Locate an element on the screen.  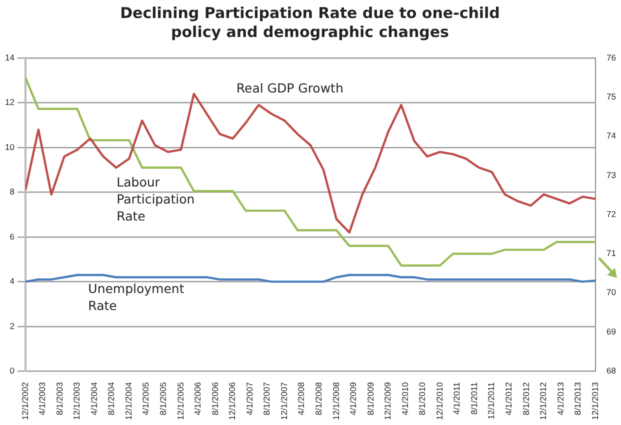
x-tick-label: 4/1/2004 is located at coordinates (93, 399).